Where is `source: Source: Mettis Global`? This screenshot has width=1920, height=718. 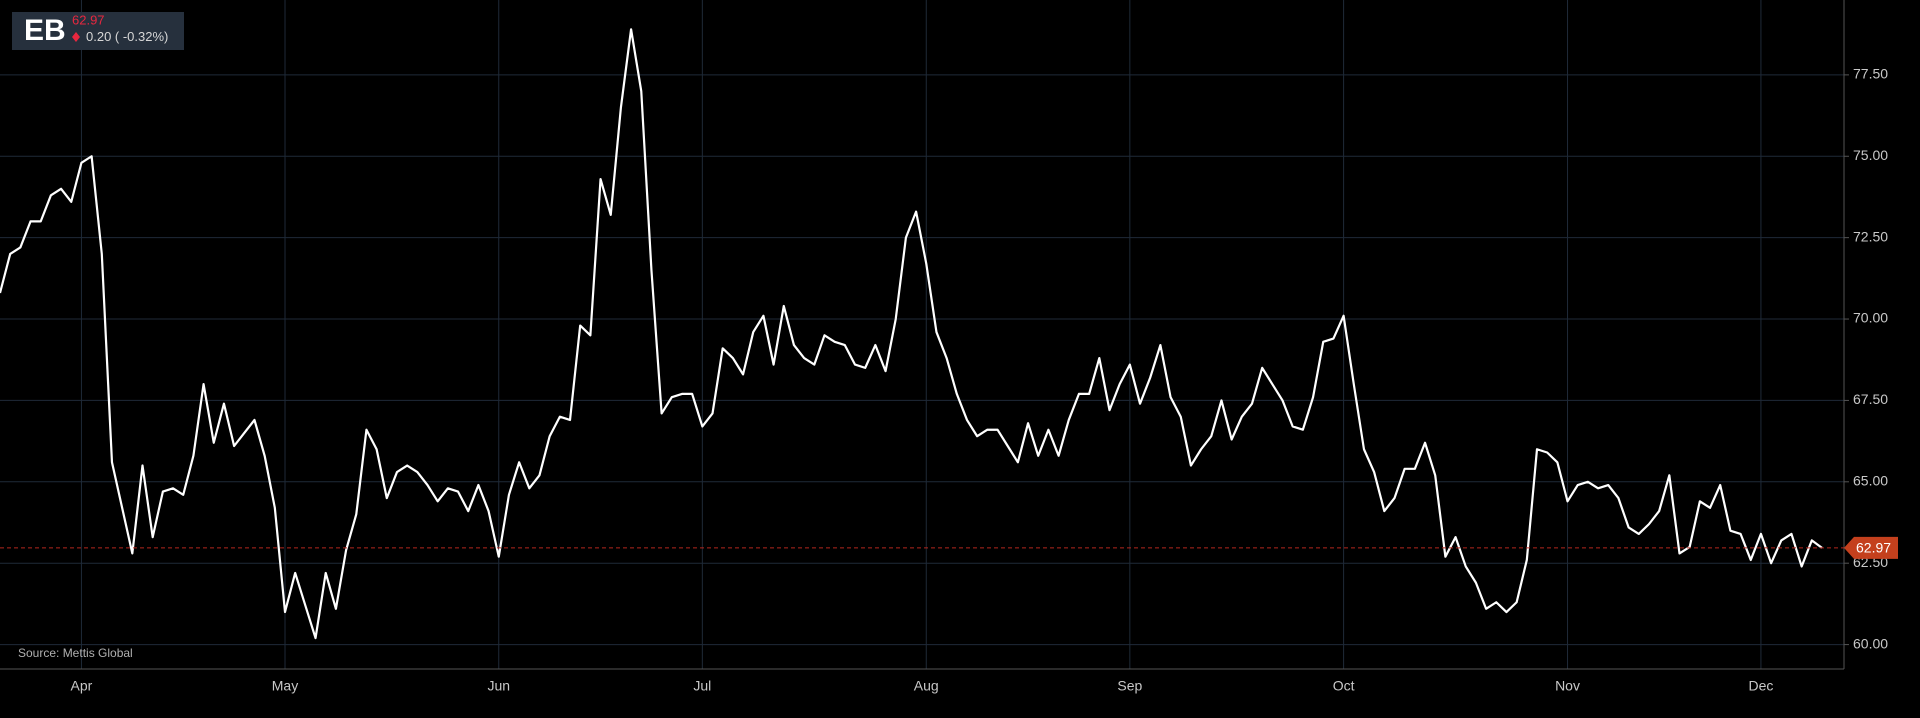
source: Source: Mettis Global is located at coordinates (75, 653).